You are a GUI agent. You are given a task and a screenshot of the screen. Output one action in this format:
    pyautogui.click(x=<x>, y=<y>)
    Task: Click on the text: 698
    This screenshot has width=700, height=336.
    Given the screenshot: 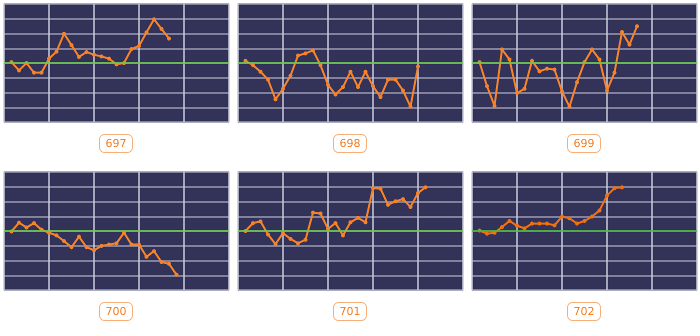 What is the action you would take?
    pyautogui.click(x=350, y=143)
    